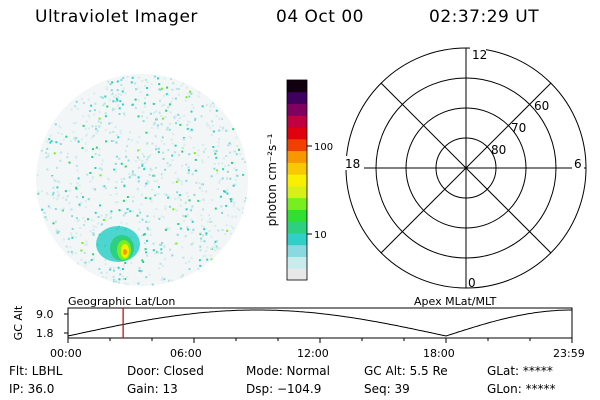  Describe the element at coordinates (498, 150) in the screenshot. I see `polar-label-80: 80` at that location.